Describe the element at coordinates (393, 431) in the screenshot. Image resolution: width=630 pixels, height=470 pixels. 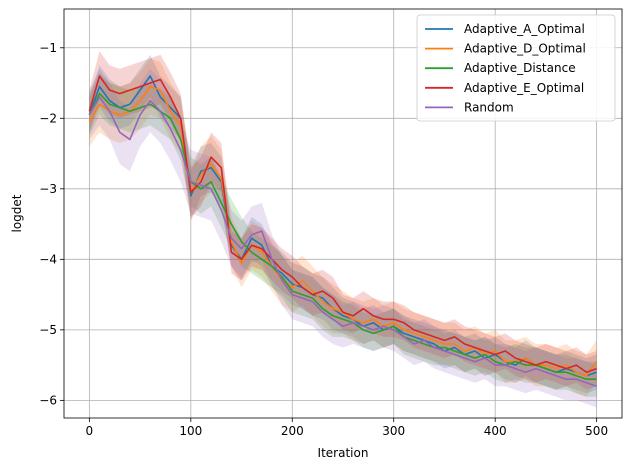
I see `x-tick-label: 300` at that location.